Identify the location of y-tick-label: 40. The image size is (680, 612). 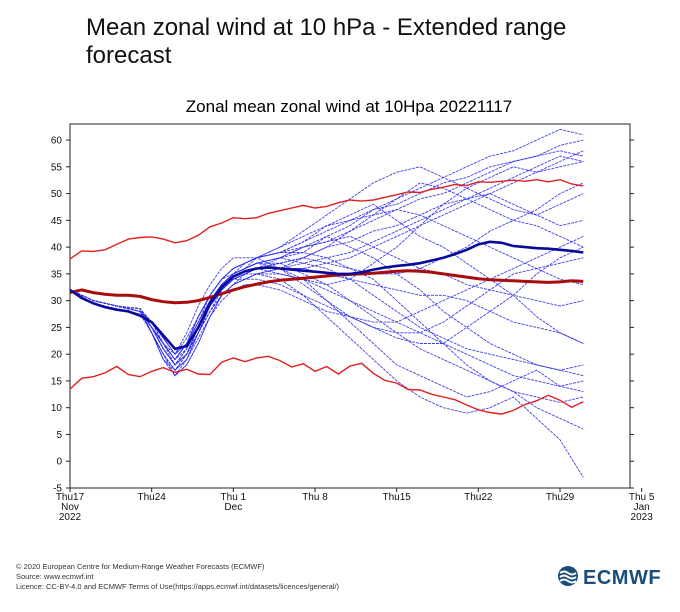
(57, 248).